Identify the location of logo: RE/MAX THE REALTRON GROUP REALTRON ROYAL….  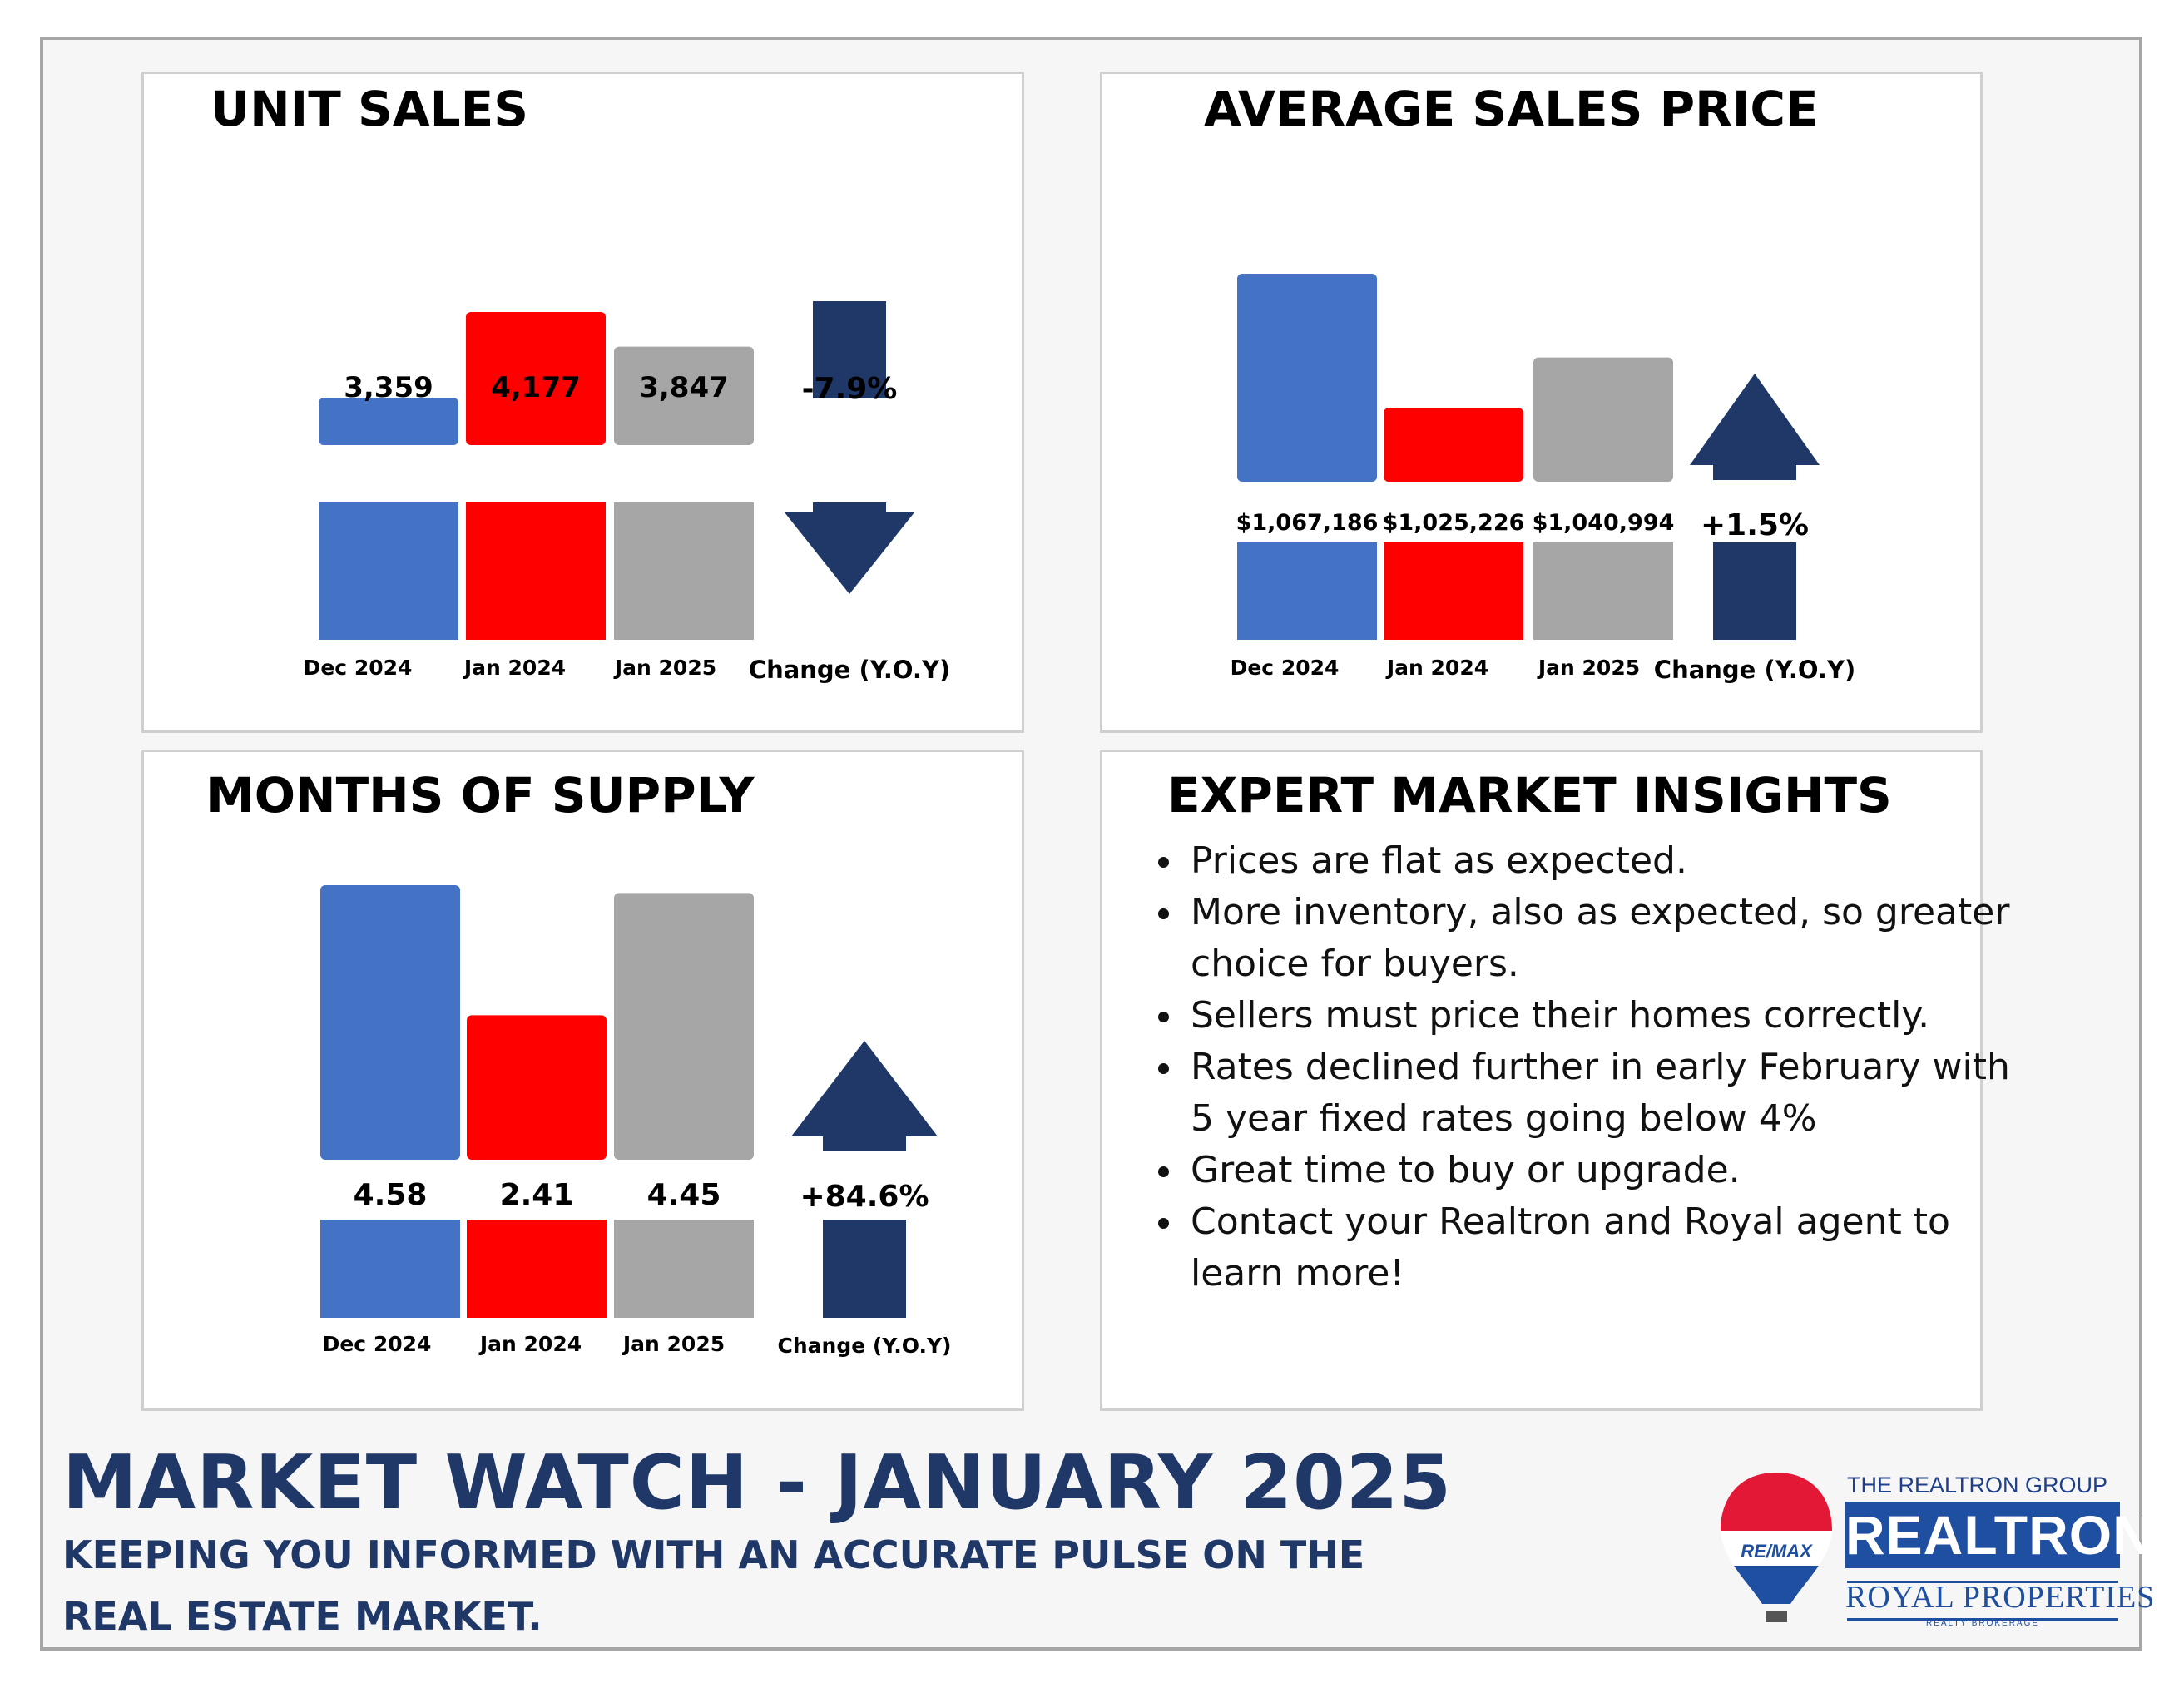
(1935, 1547).